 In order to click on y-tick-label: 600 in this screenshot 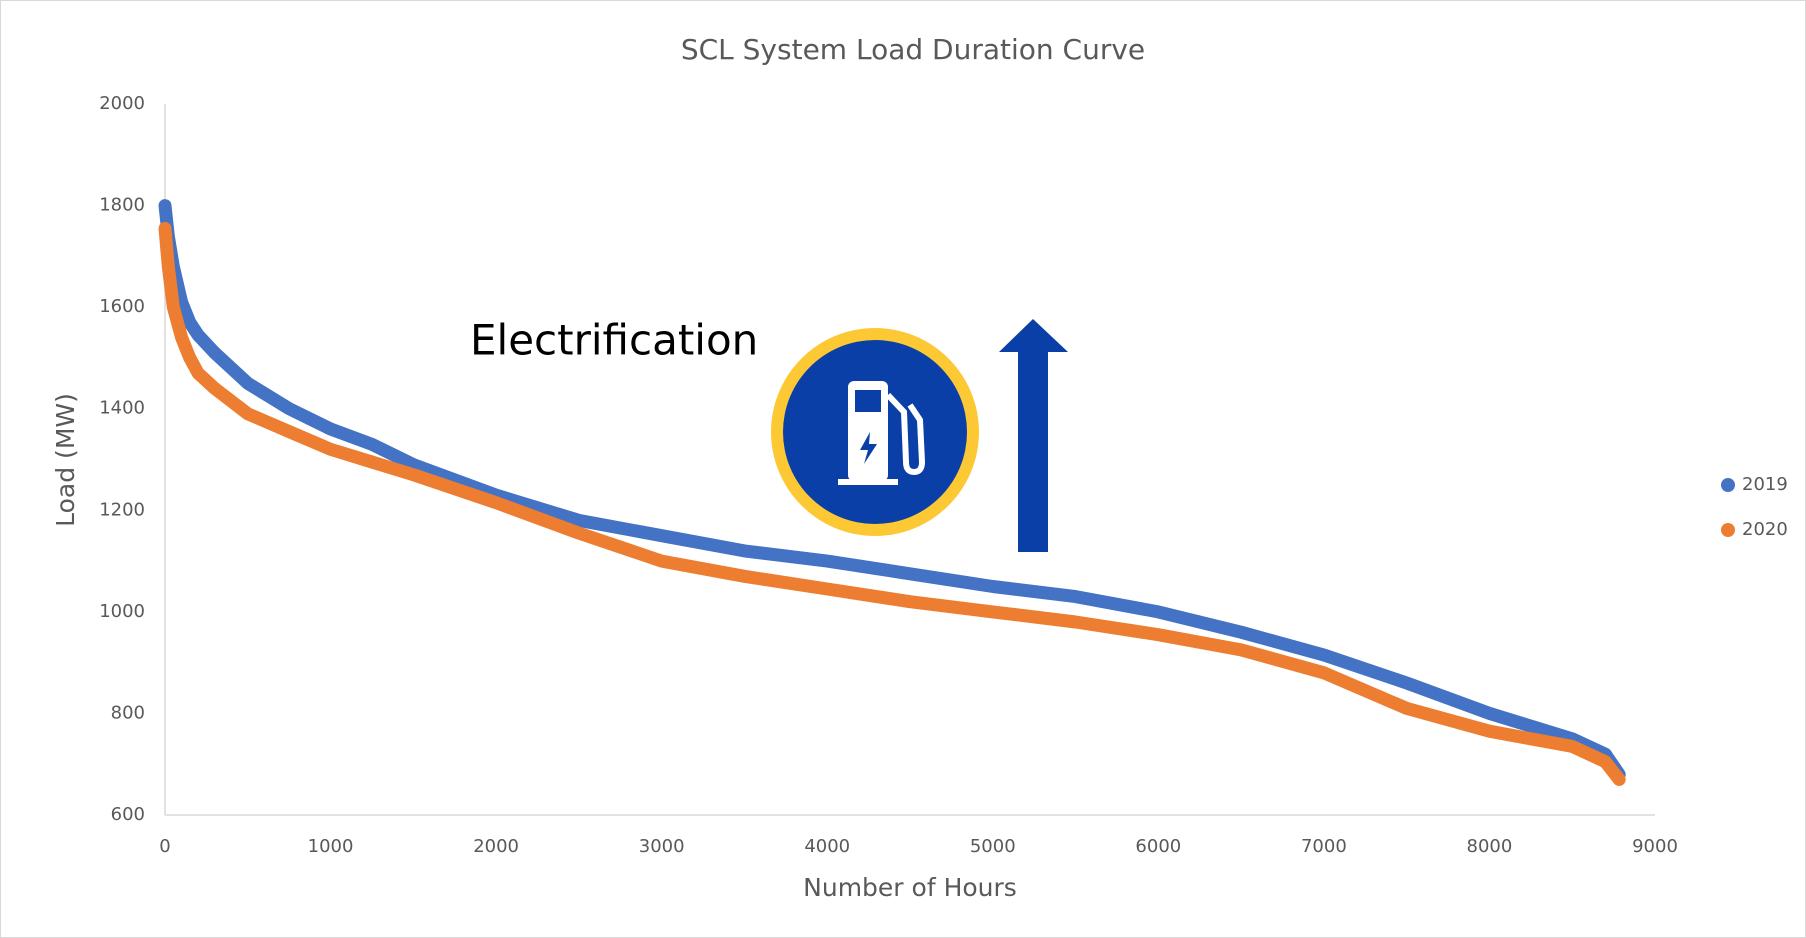, I will do `click(128, 814)`.